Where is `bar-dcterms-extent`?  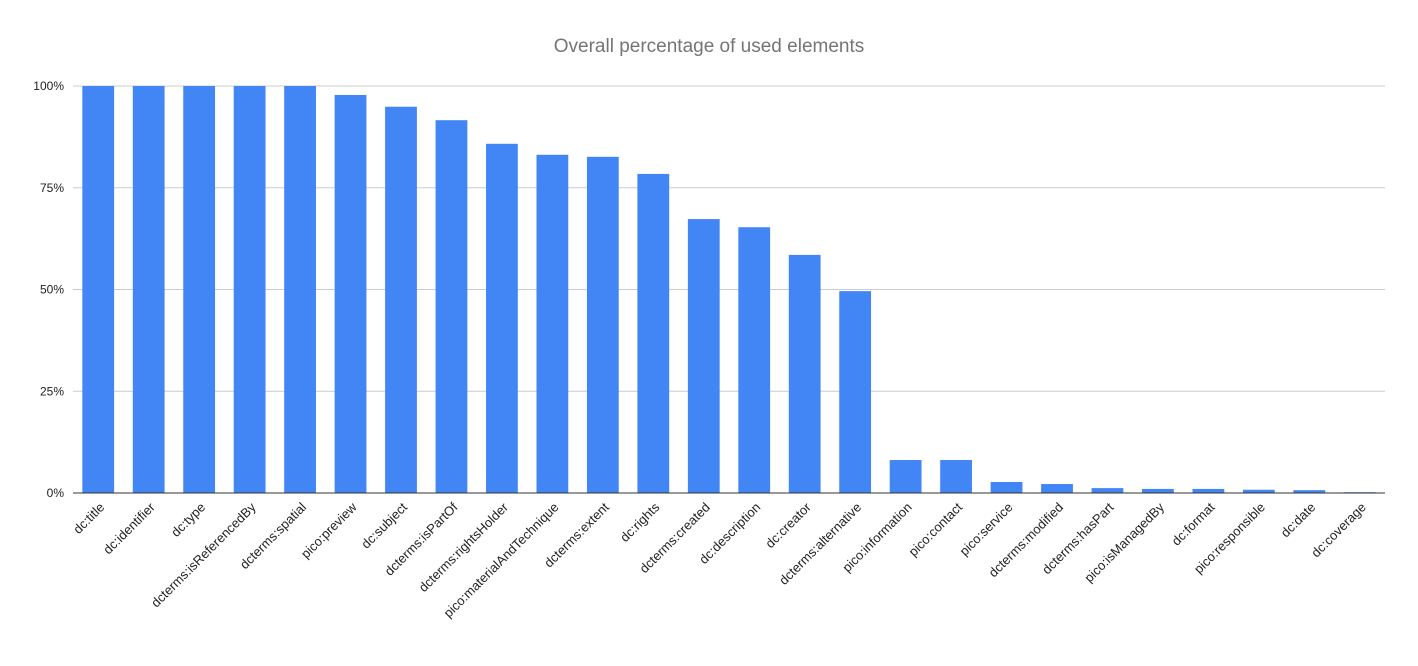 bar-dcterms-extent is located at coordinates (602, 324).